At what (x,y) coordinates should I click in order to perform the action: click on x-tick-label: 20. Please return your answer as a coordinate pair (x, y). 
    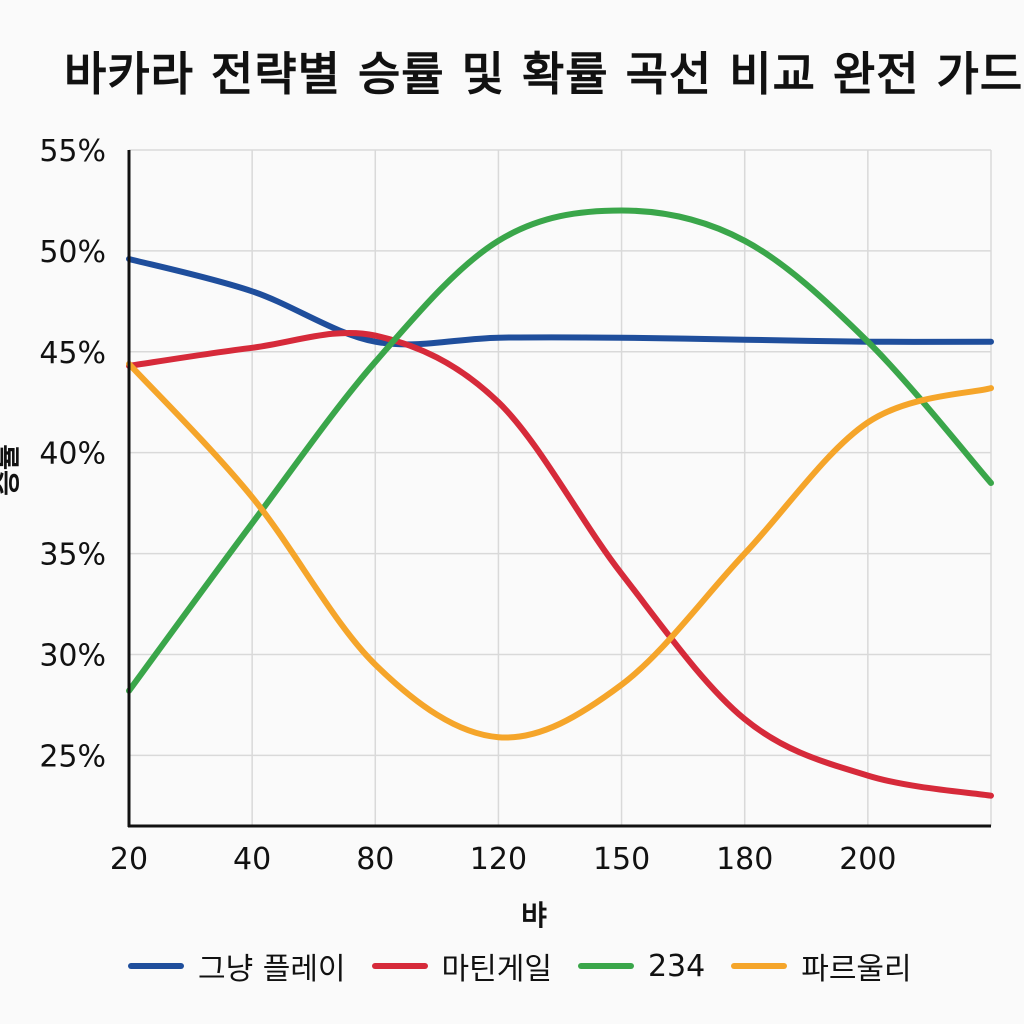
    Looking at the image, I should click on (129, 859).